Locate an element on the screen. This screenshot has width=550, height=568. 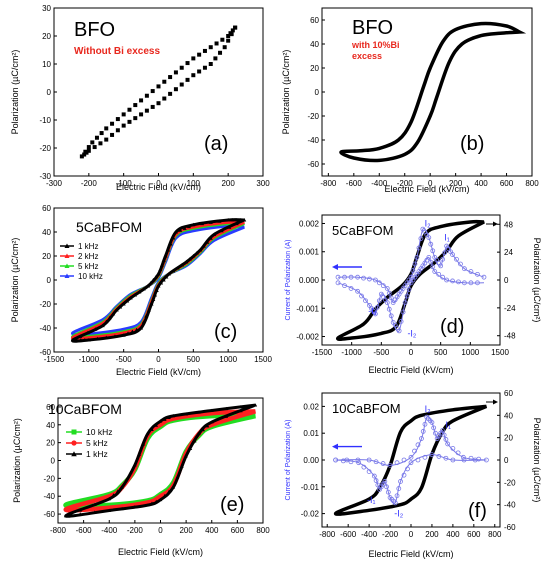
y-right-tick-label: 60 is located at coordinates (508, 393).